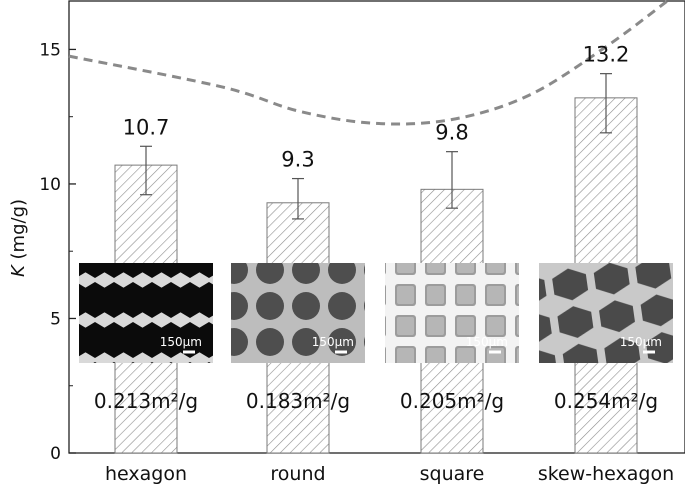 The width and height of the screenshot is (685, 492). What do you see at coordinates (146, 401) in the screenshot?
I see `area-label-hexagon: 0.213m²/g` at bounding box center [146, 401].